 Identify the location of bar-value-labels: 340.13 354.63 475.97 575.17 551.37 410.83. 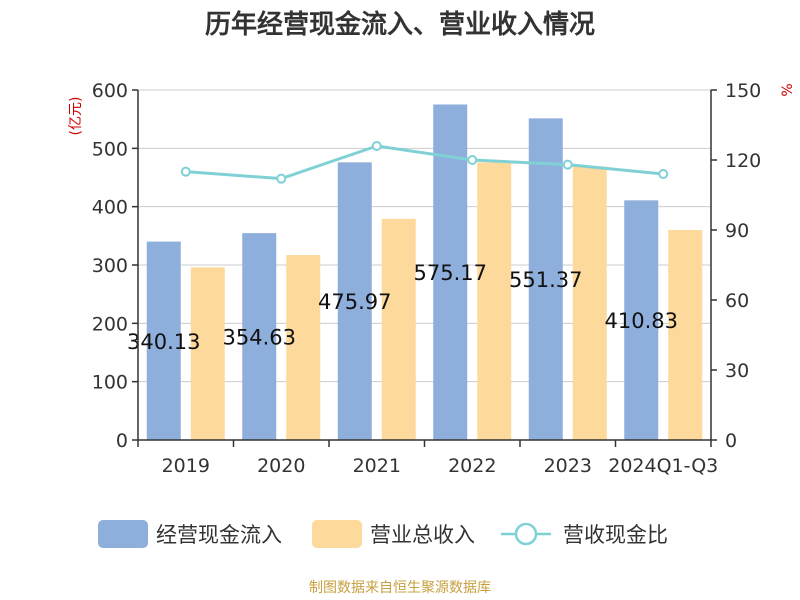
(402, 307).